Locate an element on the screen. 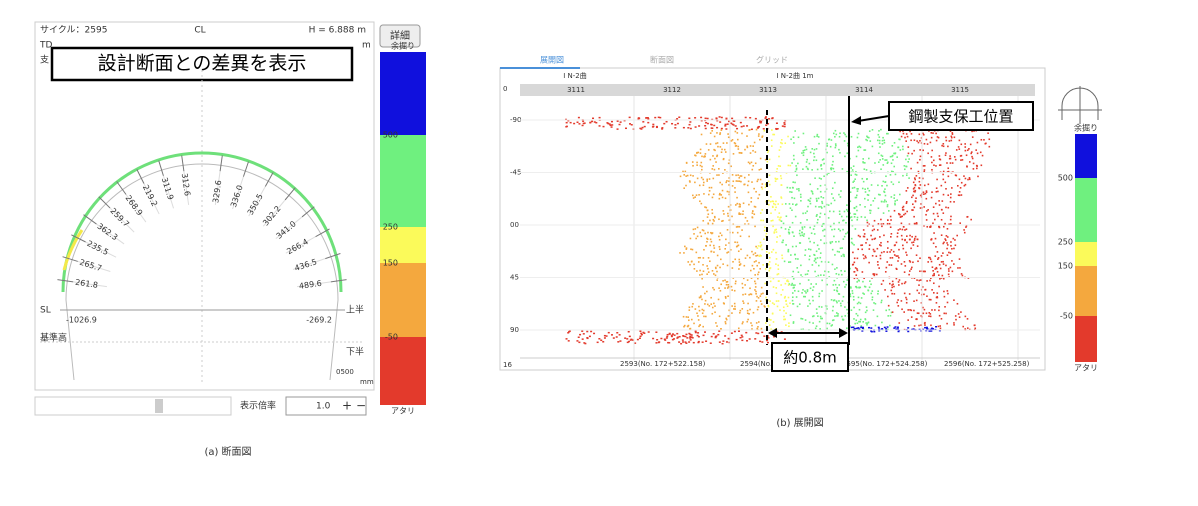  zoom-box is located at coordinates (326, 406).